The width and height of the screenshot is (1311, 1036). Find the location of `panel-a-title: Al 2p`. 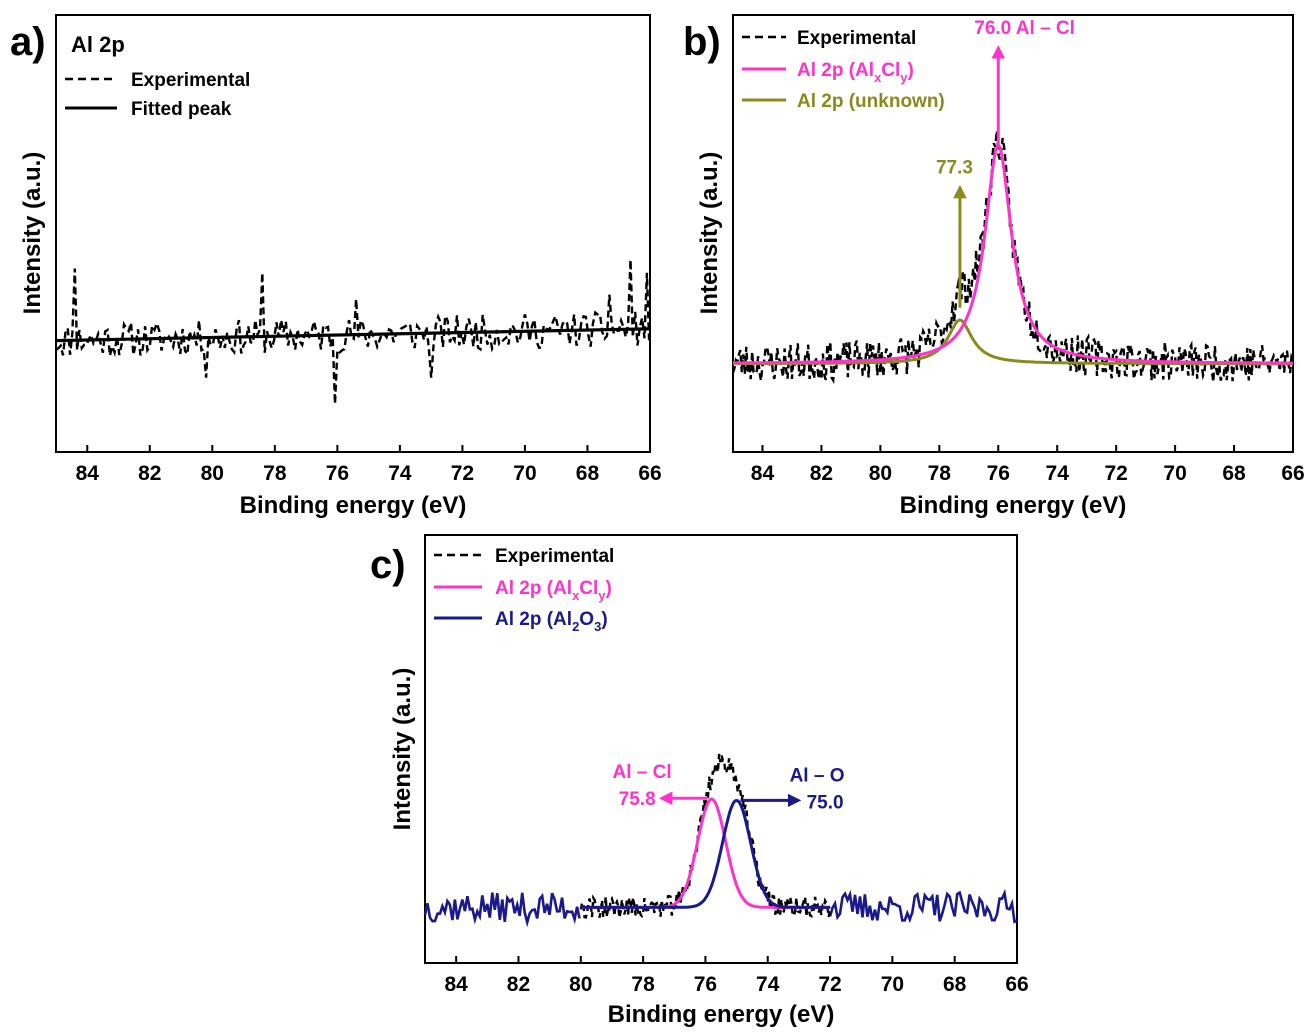

panel-a-title: Al 2p is located at coordinates (98, 44).